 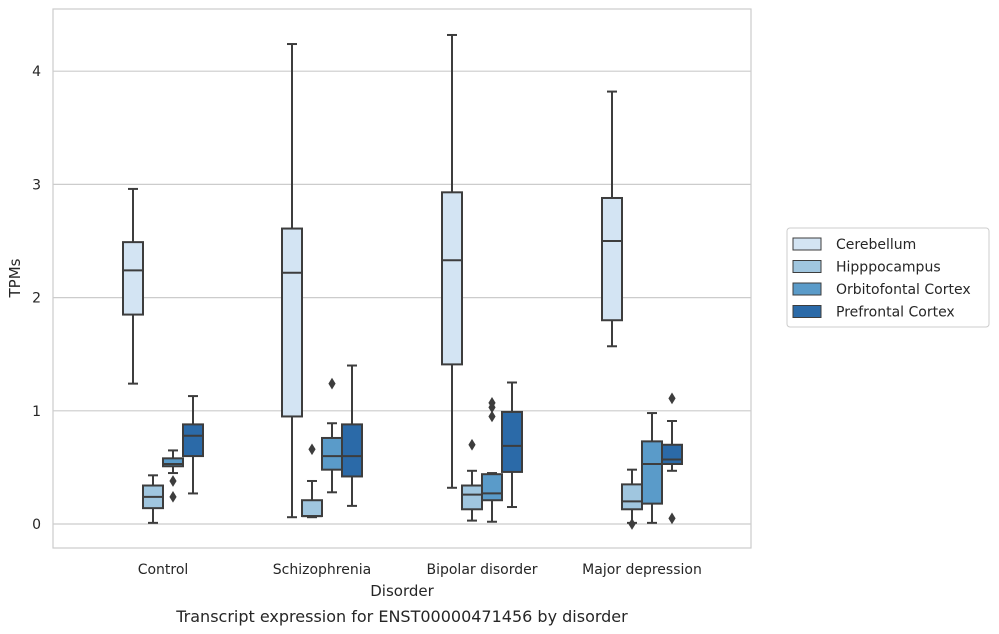 What do you see at coordinates (642, 570) in the screenshot?
I see `x-tick-label: Major depression` at bounding box center [642, 570].